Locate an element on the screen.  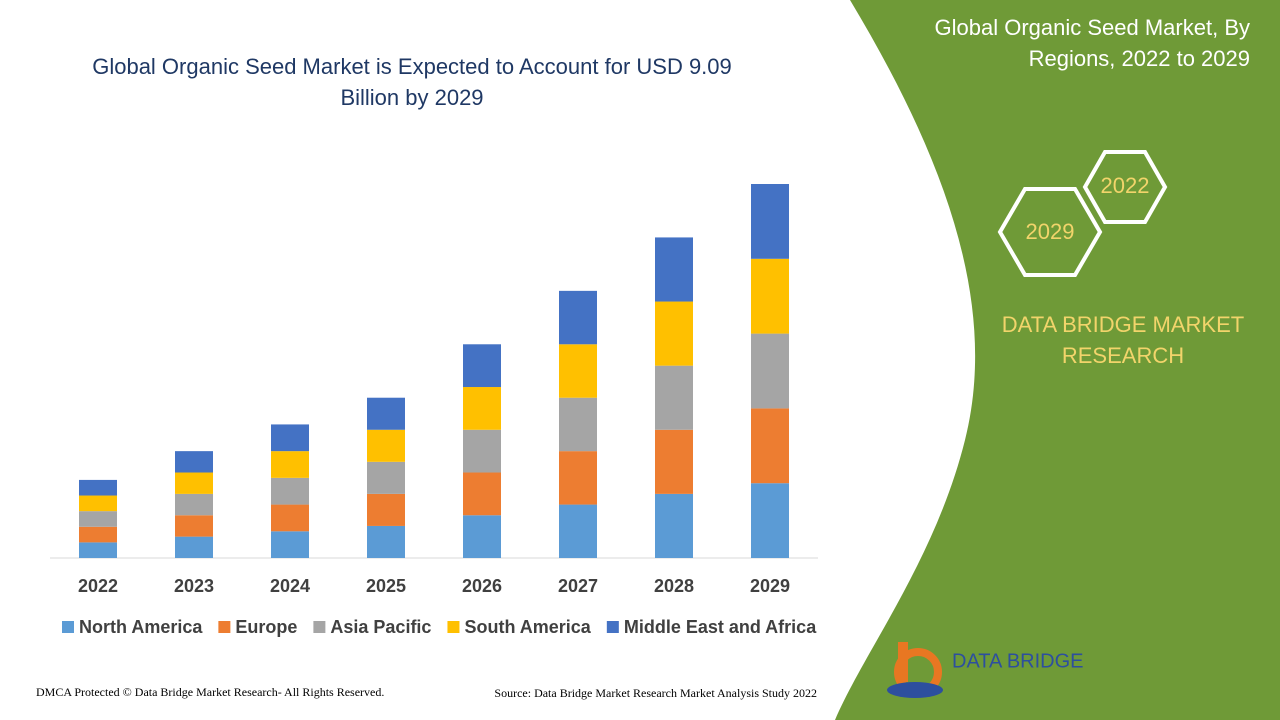
legend-label: North America is located at coordinates (141, 627).